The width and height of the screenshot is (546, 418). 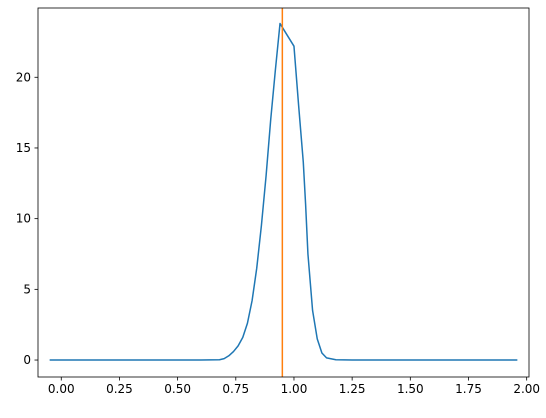 I want to click on x-tick-label-4: 1.00, so click(x=294, y=389).